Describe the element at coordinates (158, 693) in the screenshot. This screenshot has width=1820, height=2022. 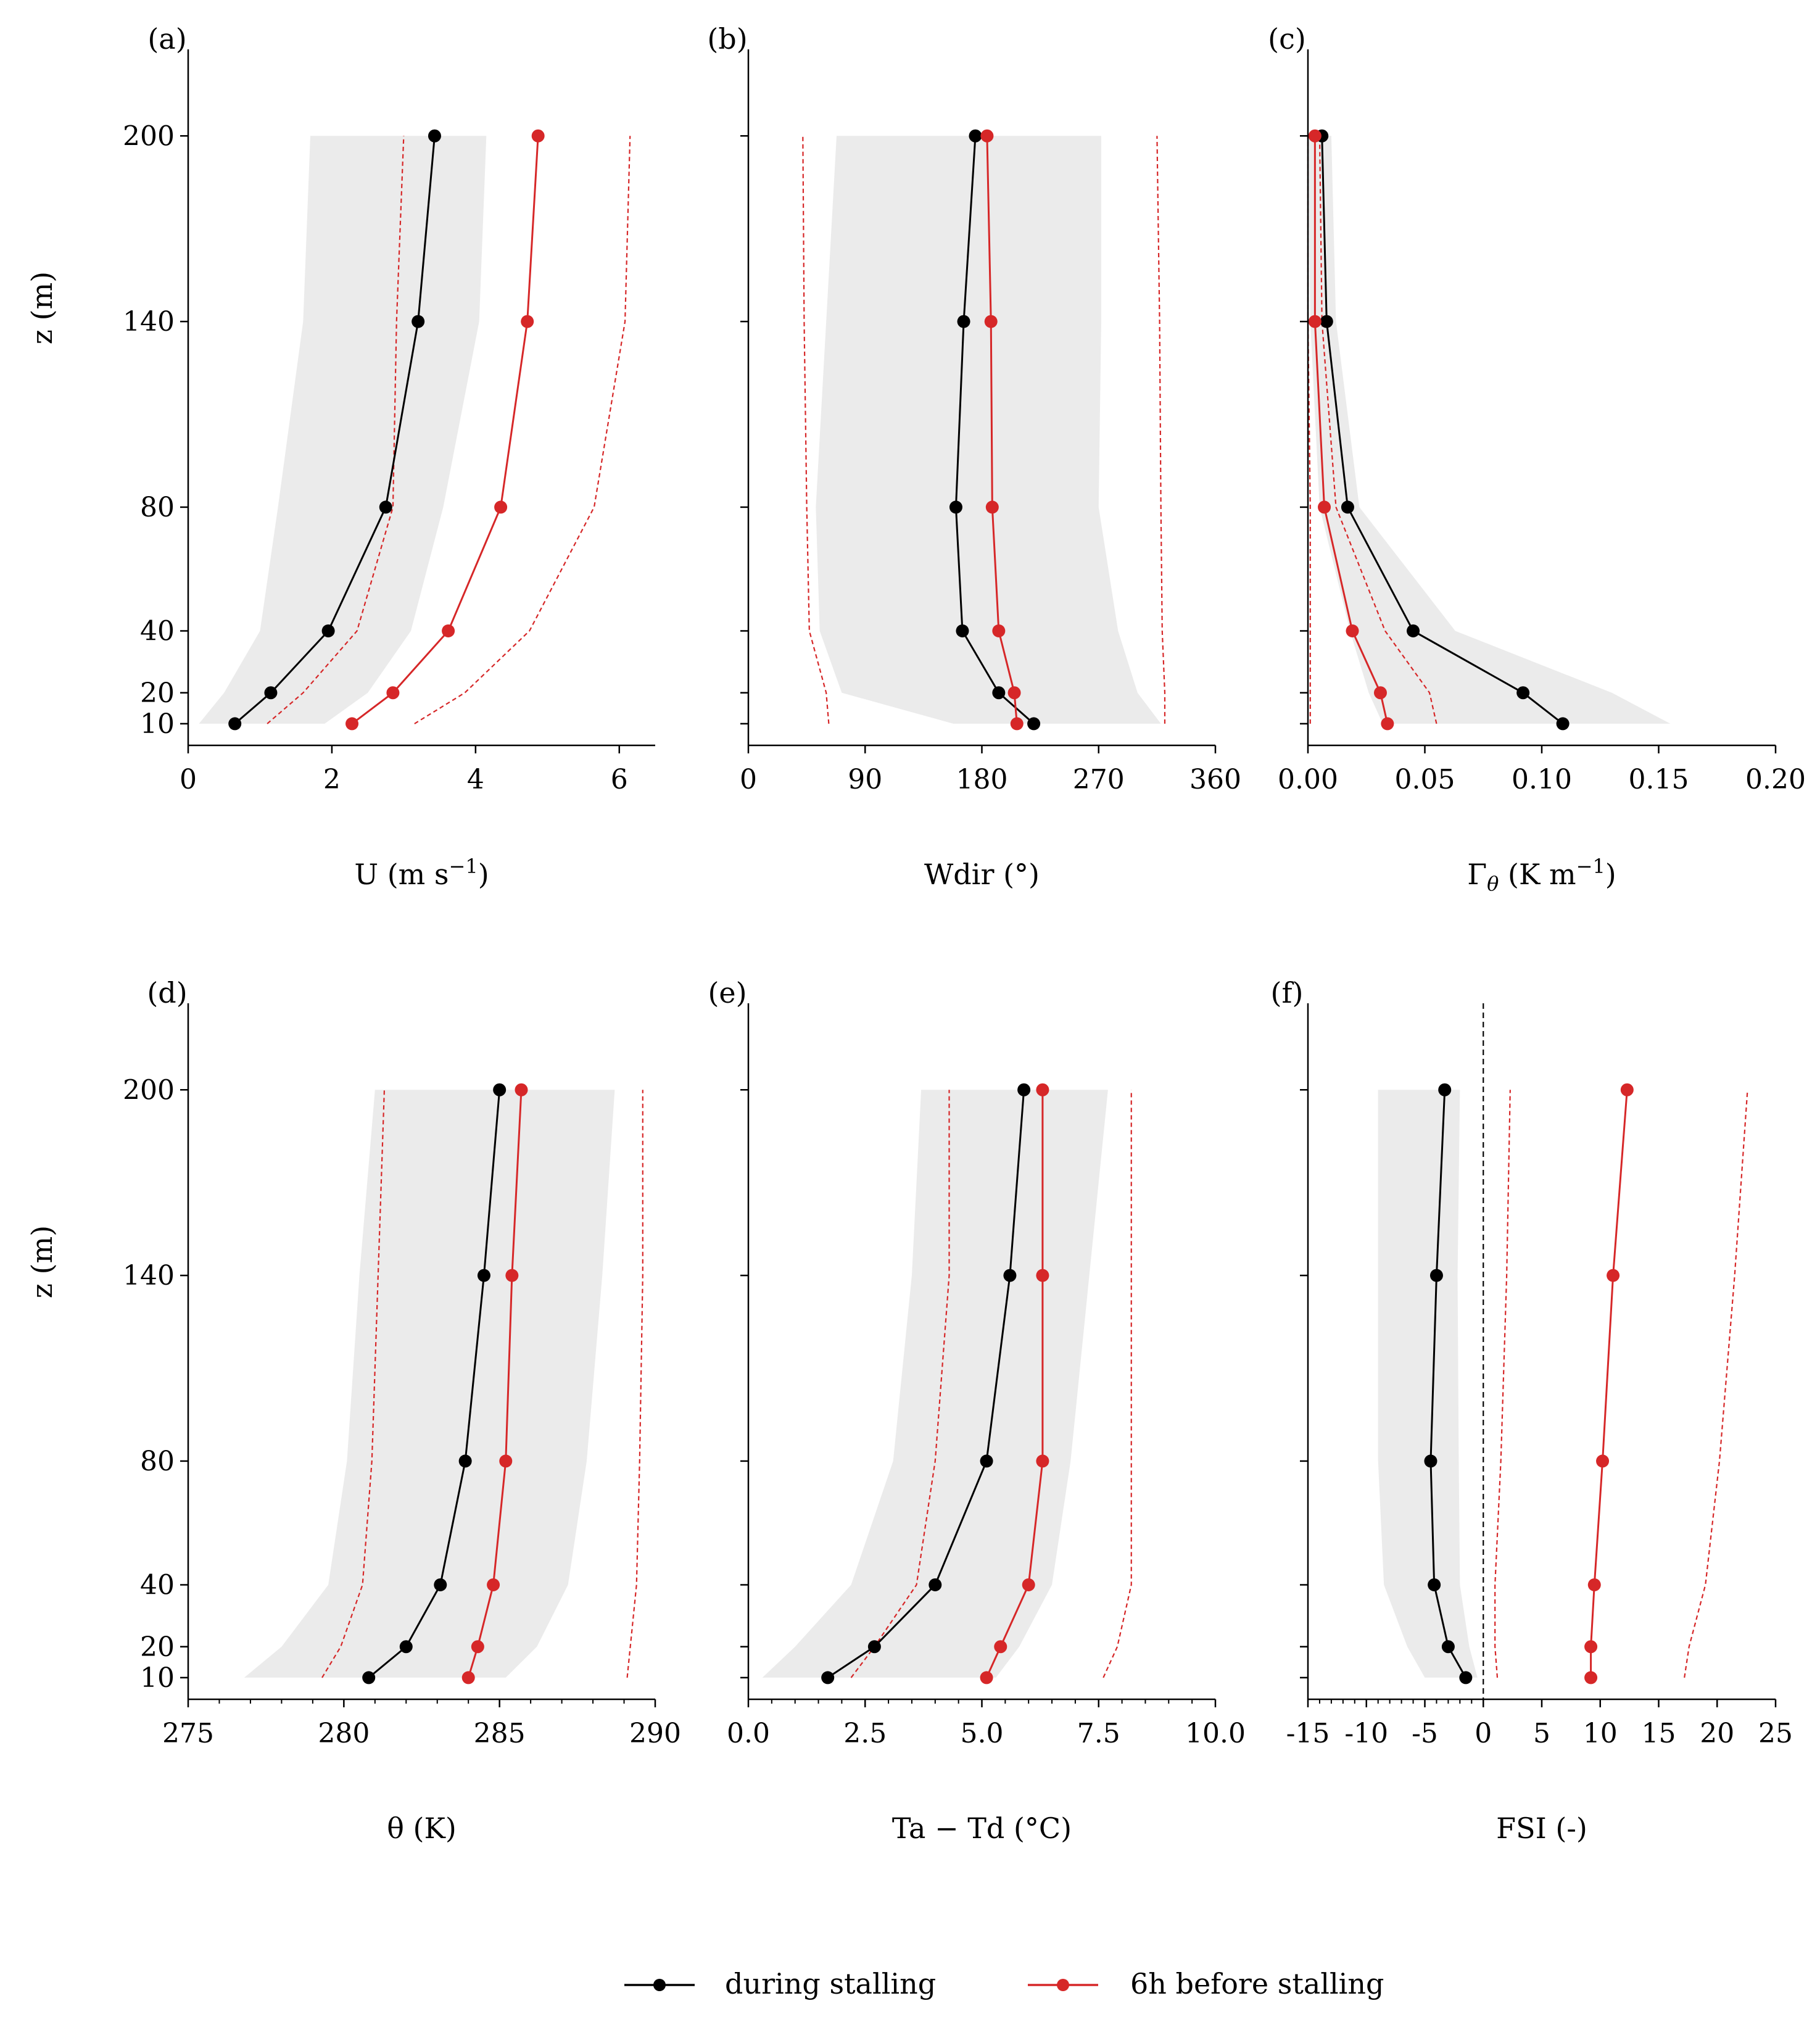
I see `y-tick-label: 20` at that location.